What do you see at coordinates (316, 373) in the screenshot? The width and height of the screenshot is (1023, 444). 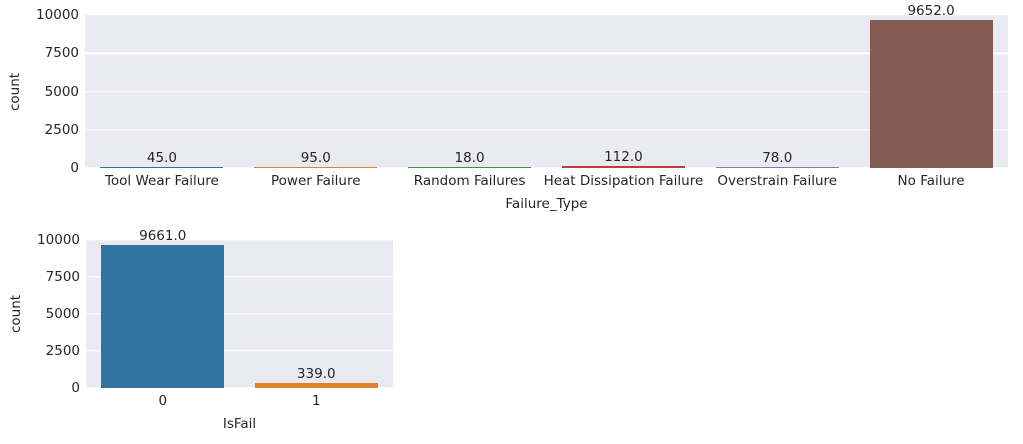 I see `bar-value-label: 339.0` at bounding box center [316, 373].